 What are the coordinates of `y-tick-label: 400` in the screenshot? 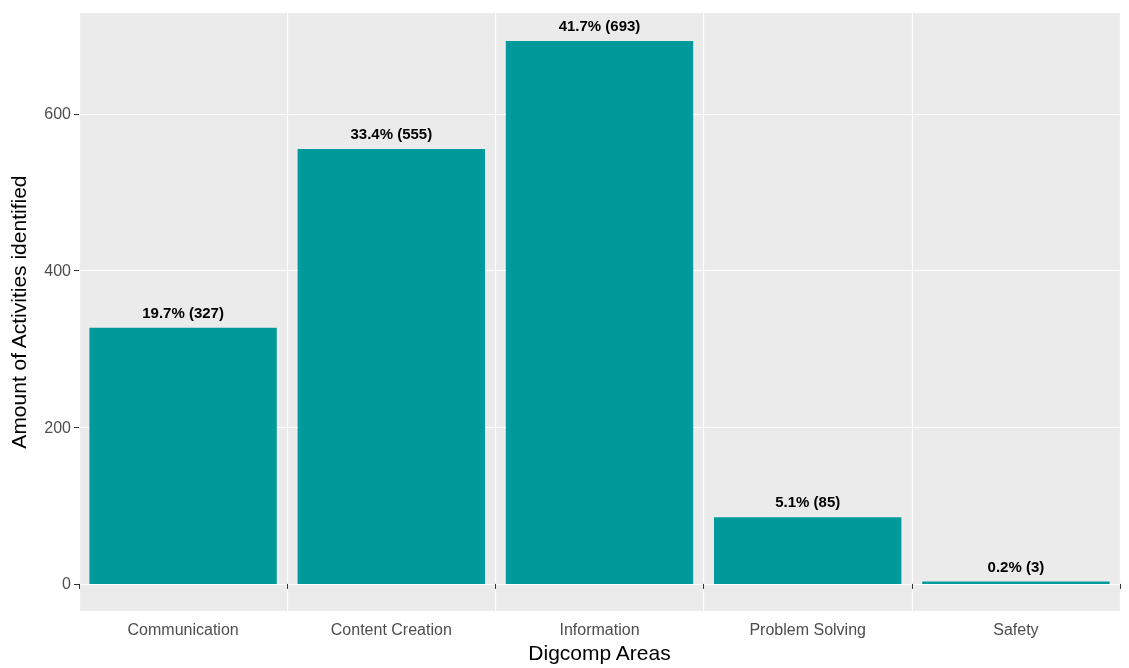 It's located at (58, 270).